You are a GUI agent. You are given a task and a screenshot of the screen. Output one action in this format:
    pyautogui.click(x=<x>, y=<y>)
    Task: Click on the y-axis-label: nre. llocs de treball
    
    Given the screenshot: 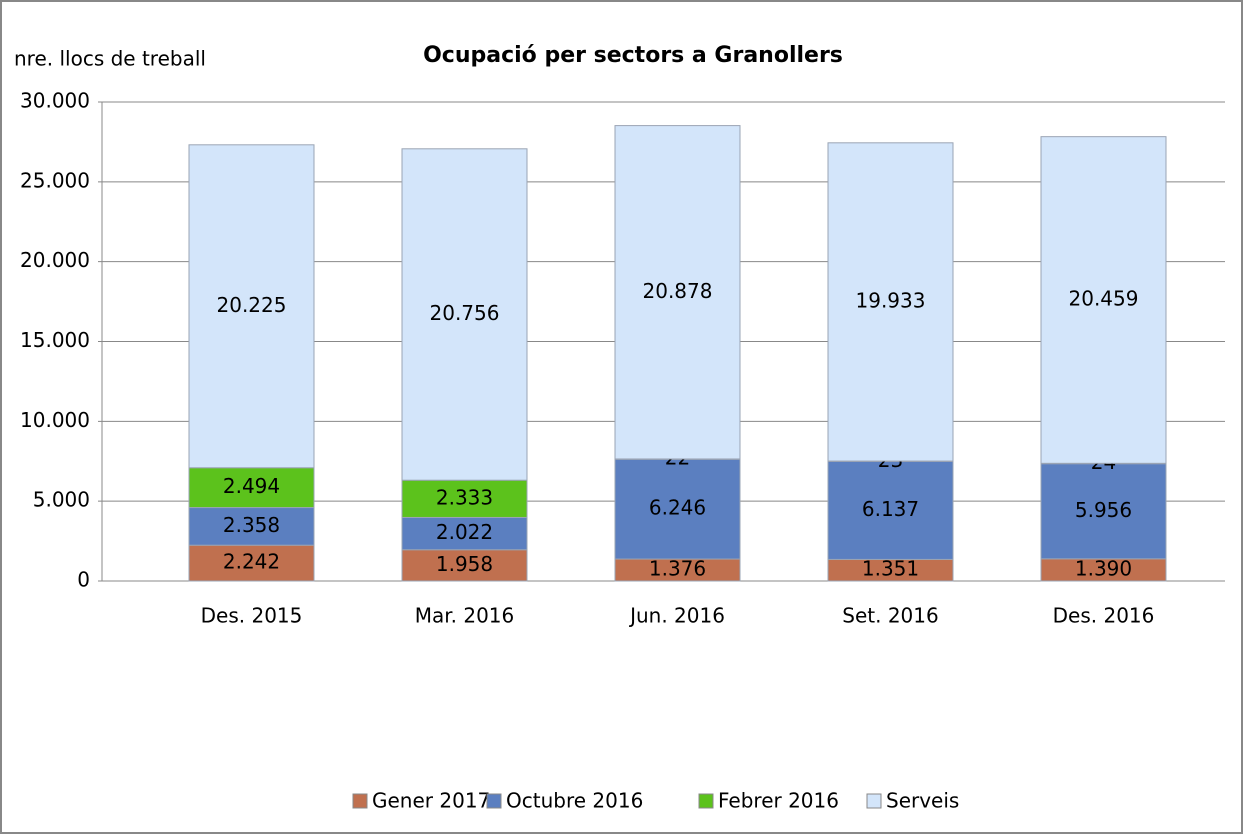 What is the action you would take?
    pyautogui.click(x=110, y=59)
    